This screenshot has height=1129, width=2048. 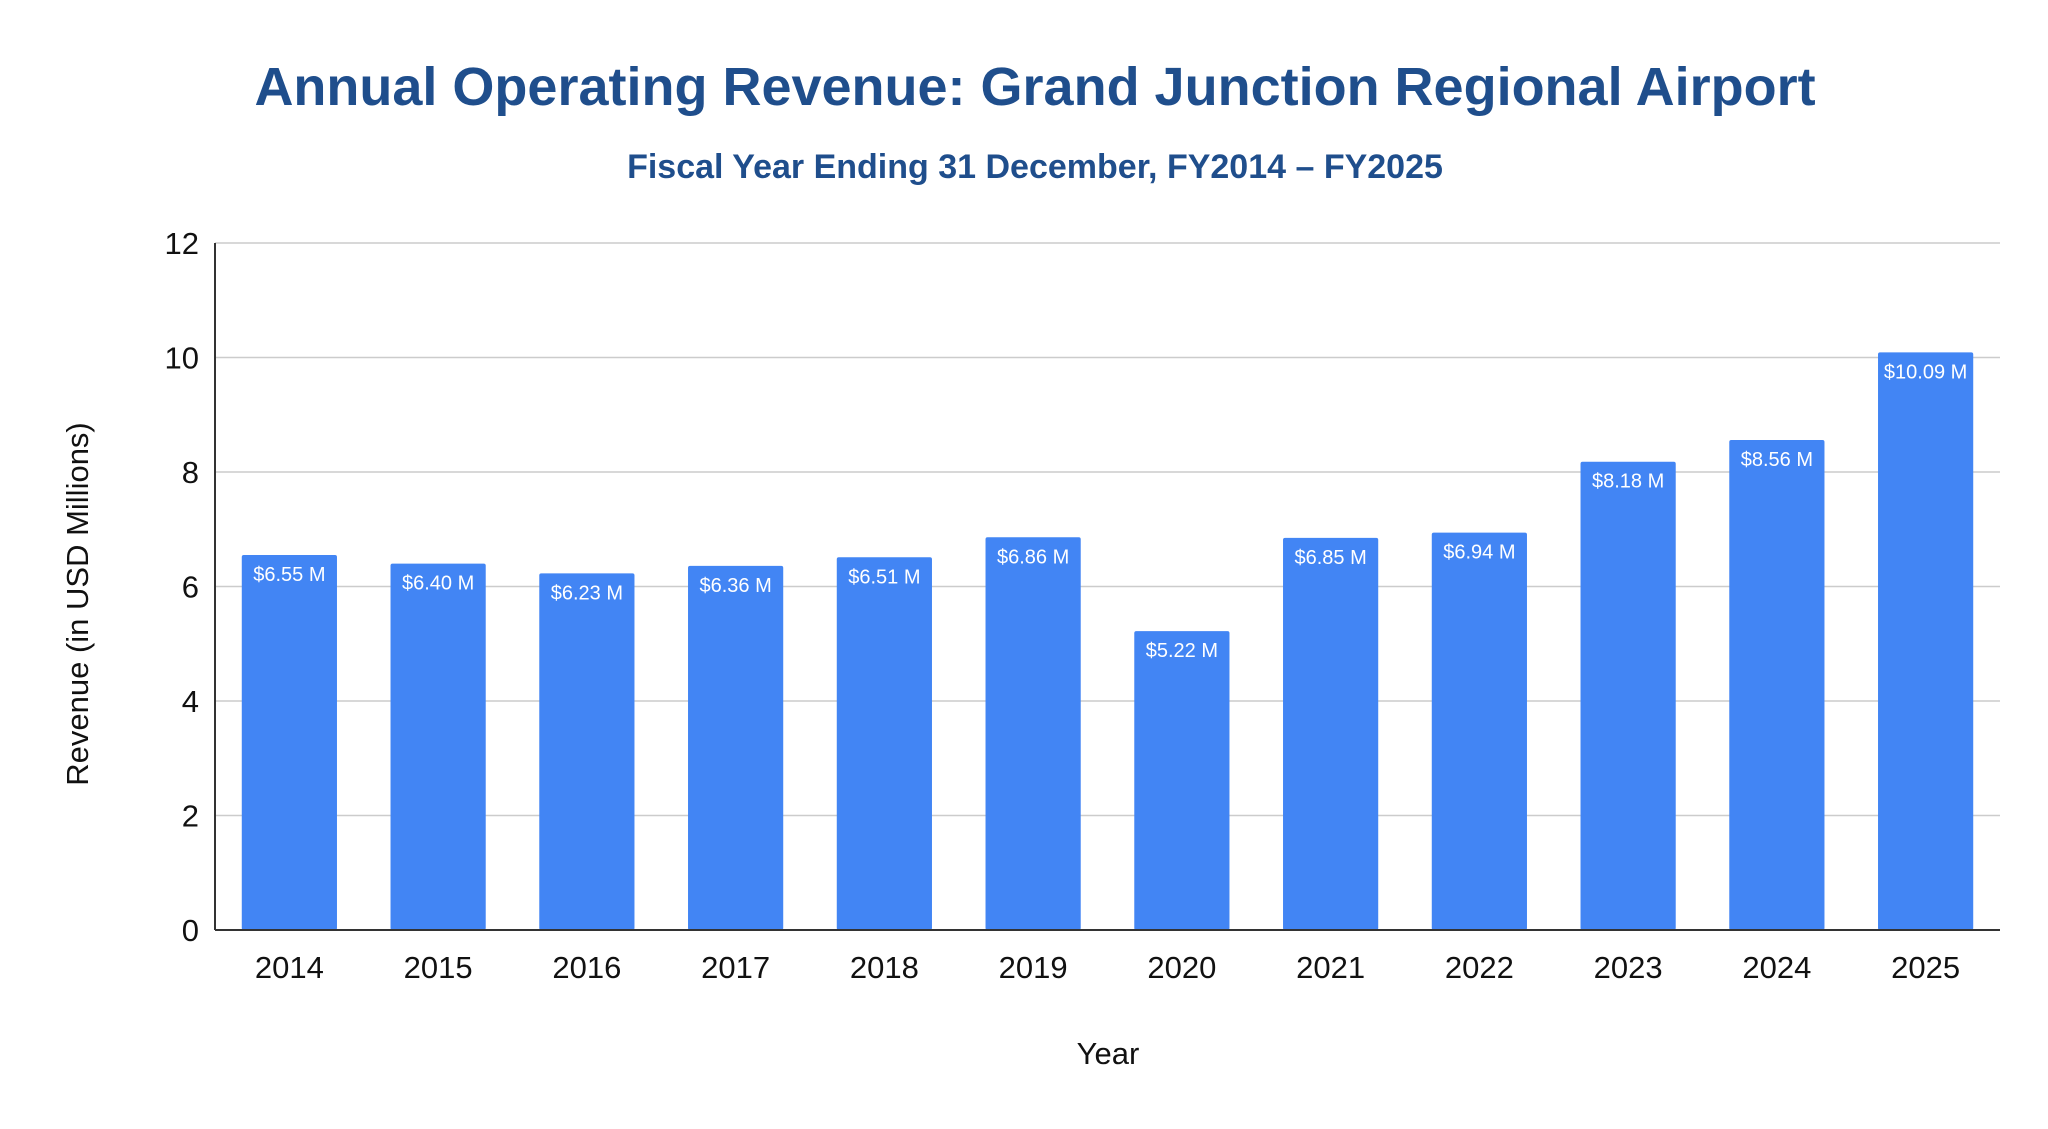 What do you see at coordinates (1330, 967) in the screenshot?
I see `x-tick-label: 2021` at bounding box center [1330, 967].